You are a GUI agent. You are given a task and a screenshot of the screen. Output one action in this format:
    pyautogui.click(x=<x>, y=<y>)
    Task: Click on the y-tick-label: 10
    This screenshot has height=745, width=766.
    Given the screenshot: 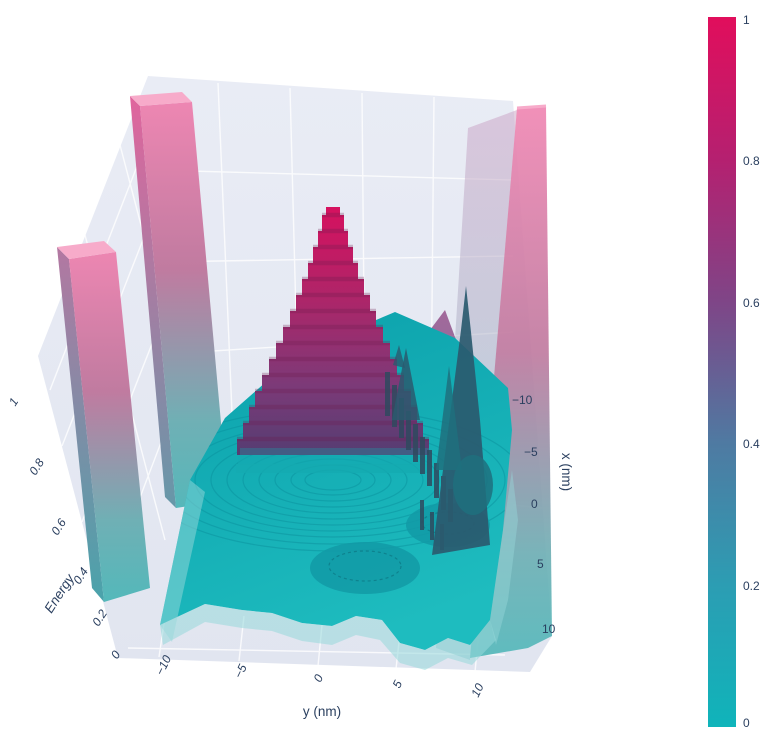 What is the action you would take?
    pyautogui.click(x=477, y=690)
    